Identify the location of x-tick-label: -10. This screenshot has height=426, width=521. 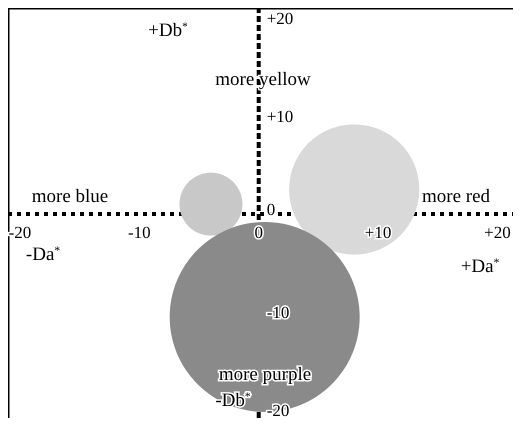
(139, 232).